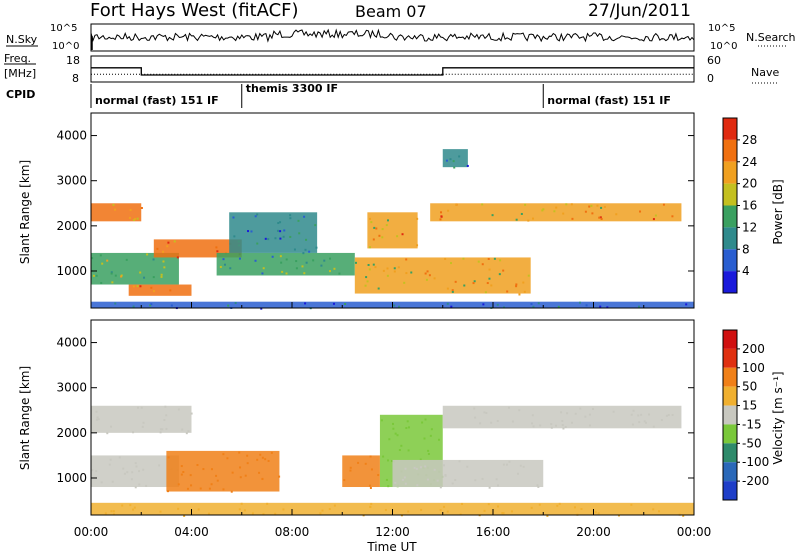 The height and width of the screenshot is (554, 800). What do you see at coordinates (71, 181) in the screenshot?
I see `y-tick-label-2: 3000` at bounding box center [71, 181].